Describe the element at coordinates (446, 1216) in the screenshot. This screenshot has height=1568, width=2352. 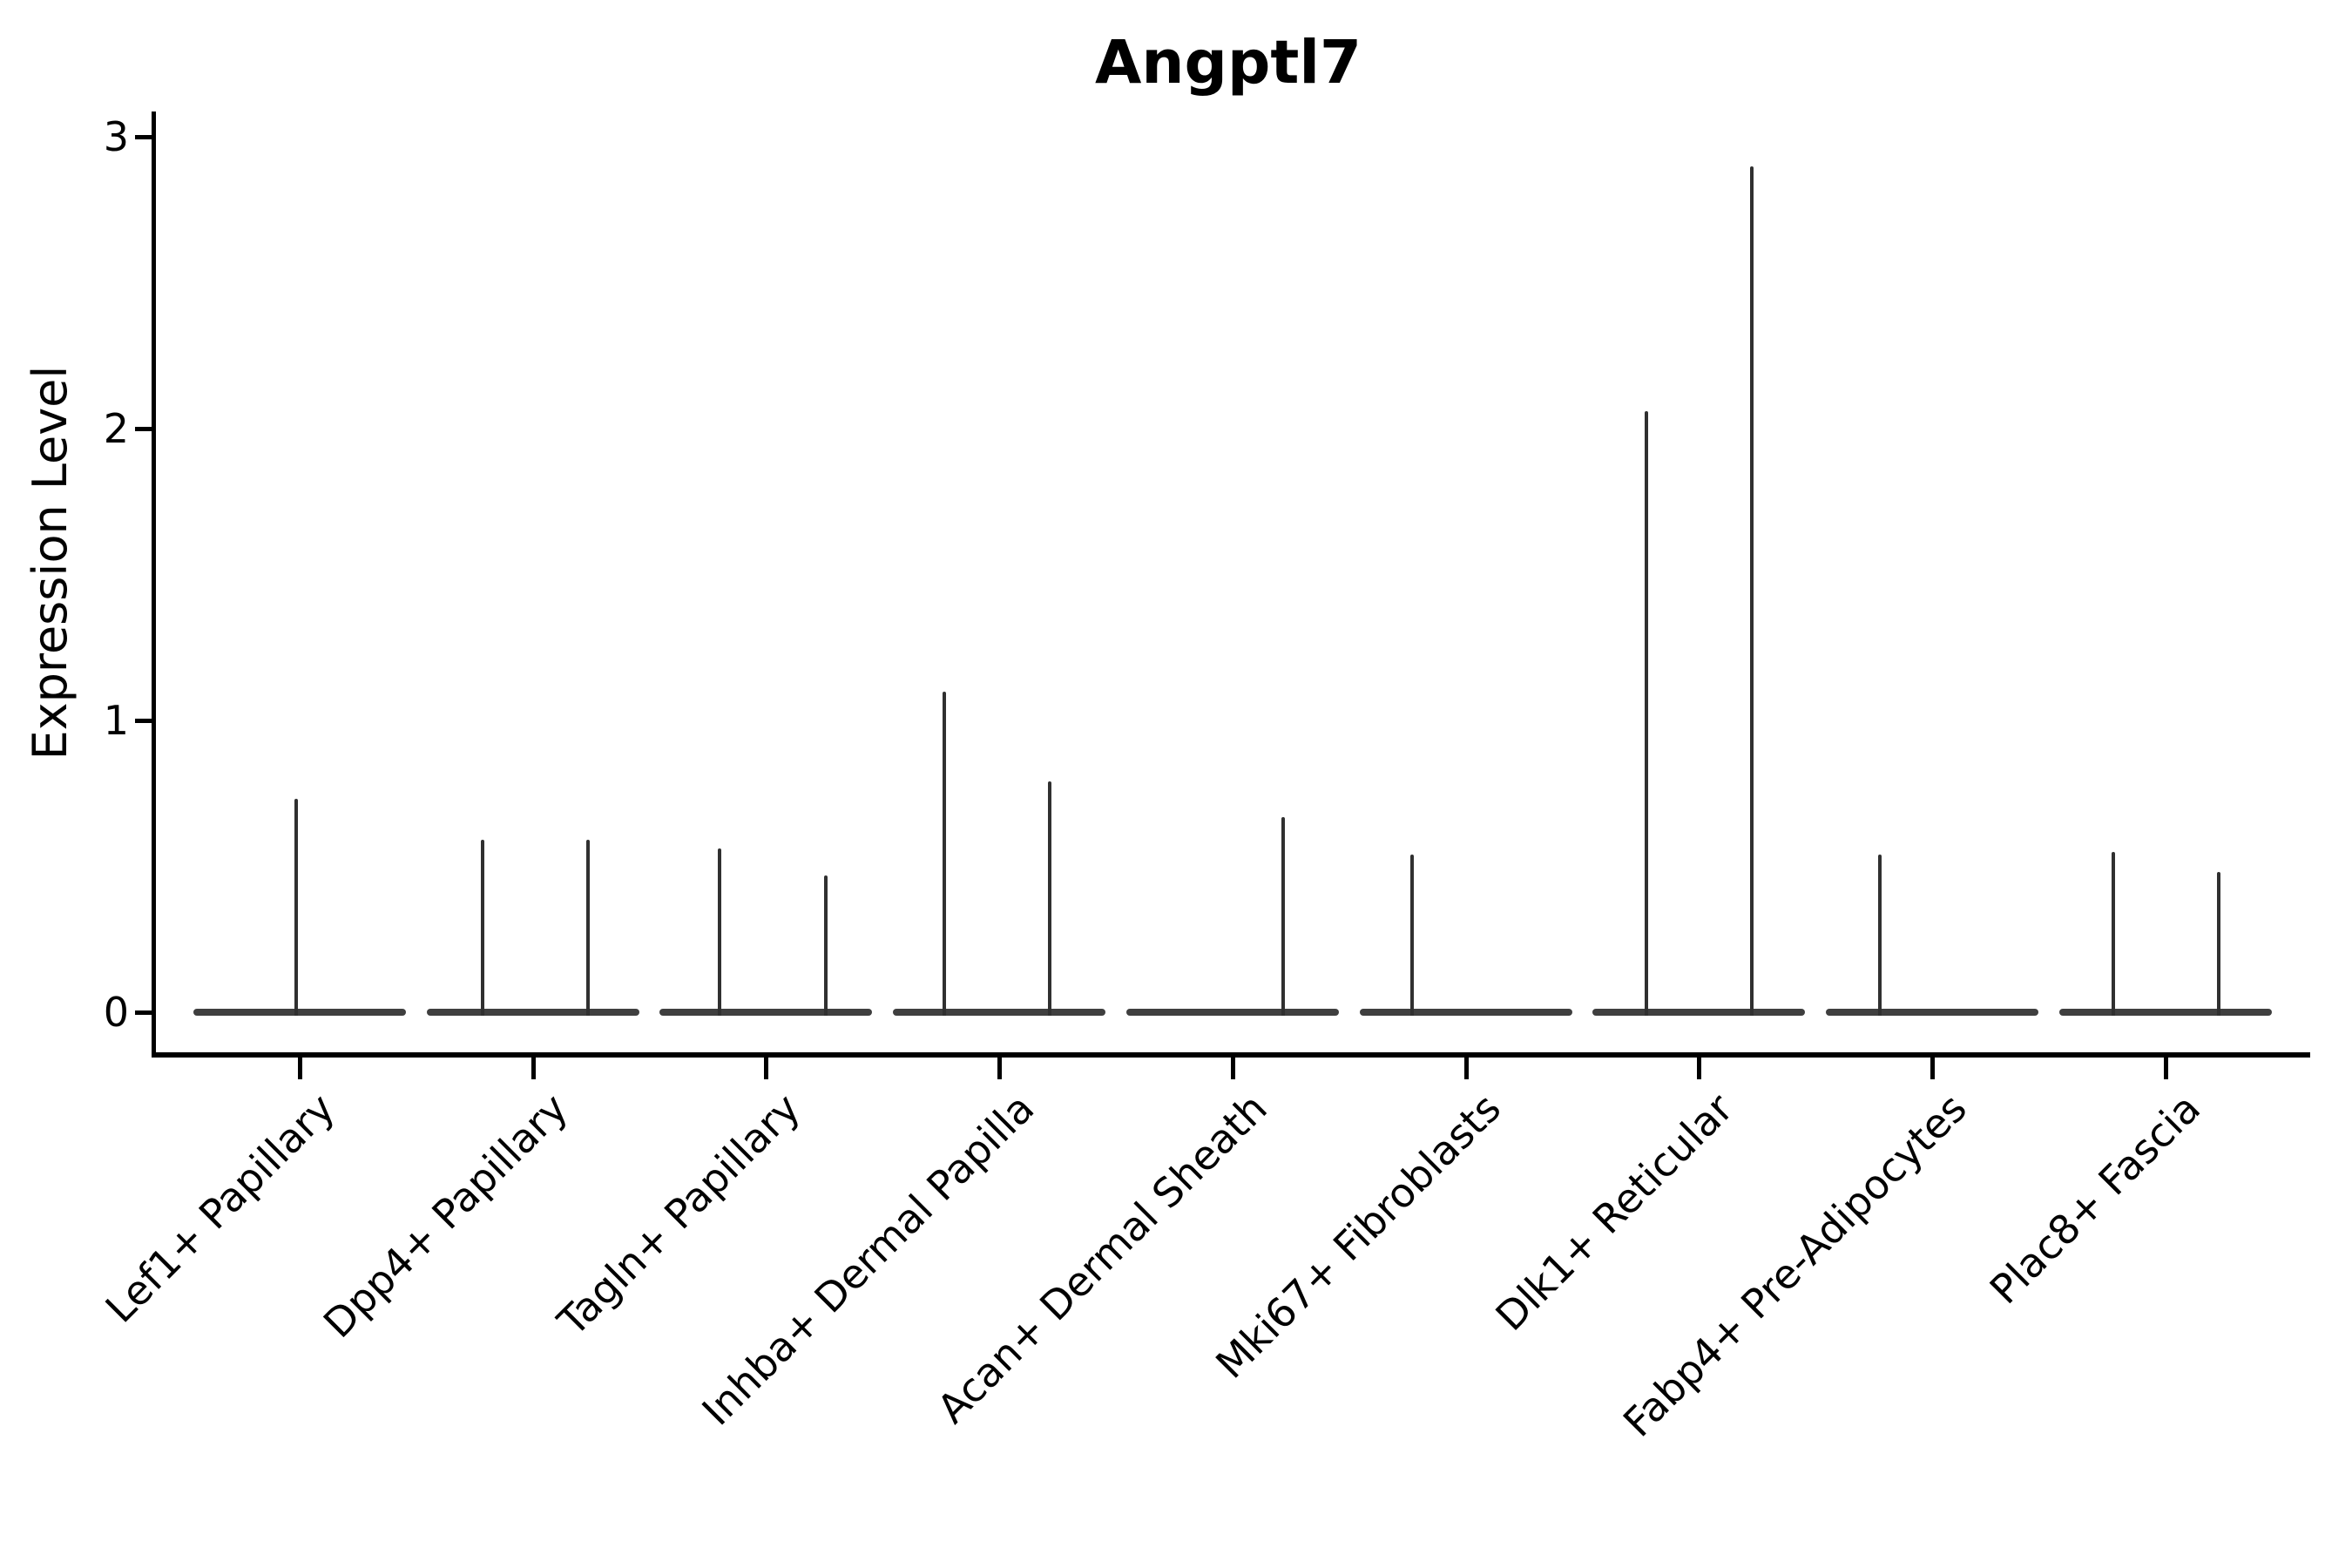
I see `x-tick-label: Dpp4+ Papillary` at that location.